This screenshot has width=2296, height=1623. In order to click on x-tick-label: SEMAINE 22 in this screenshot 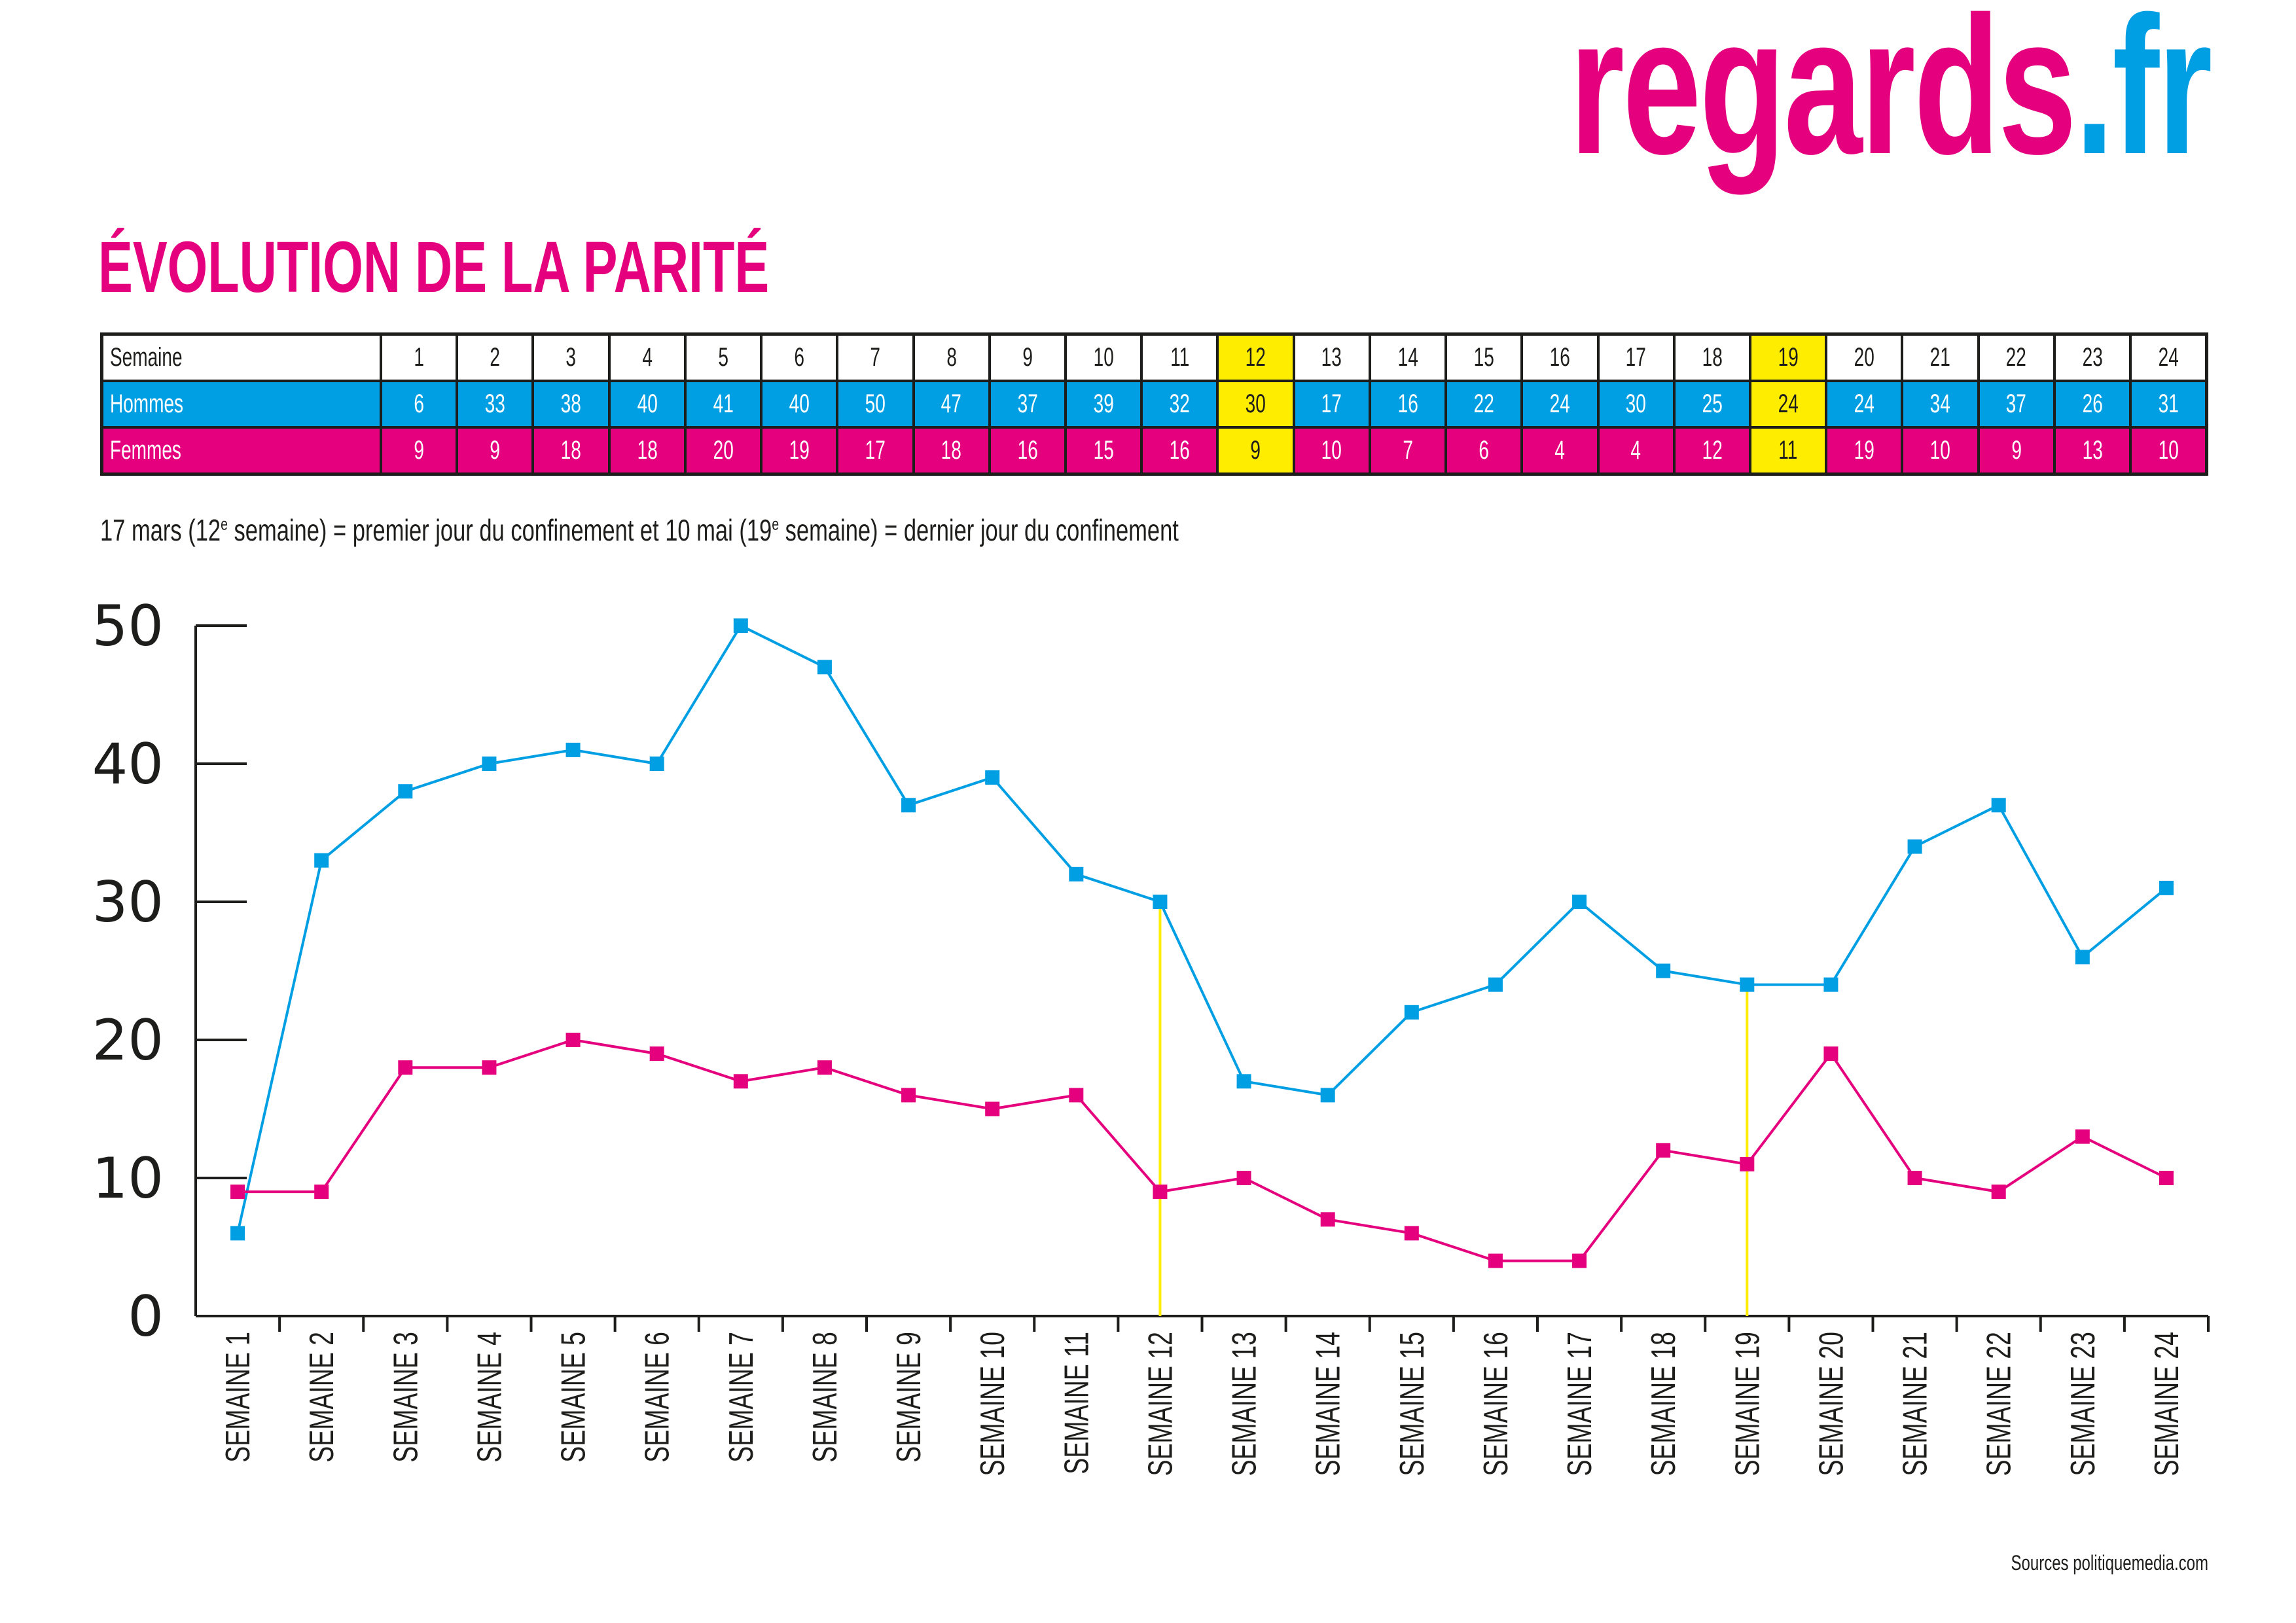, I will do `click(1999, 1404)`.